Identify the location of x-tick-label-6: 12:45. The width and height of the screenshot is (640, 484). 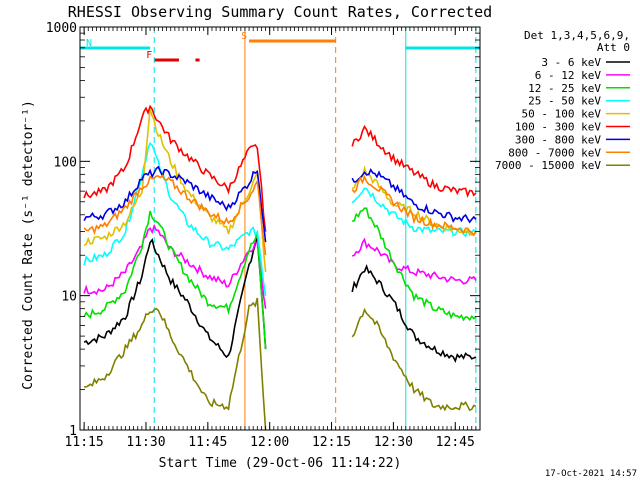
(455, 442).